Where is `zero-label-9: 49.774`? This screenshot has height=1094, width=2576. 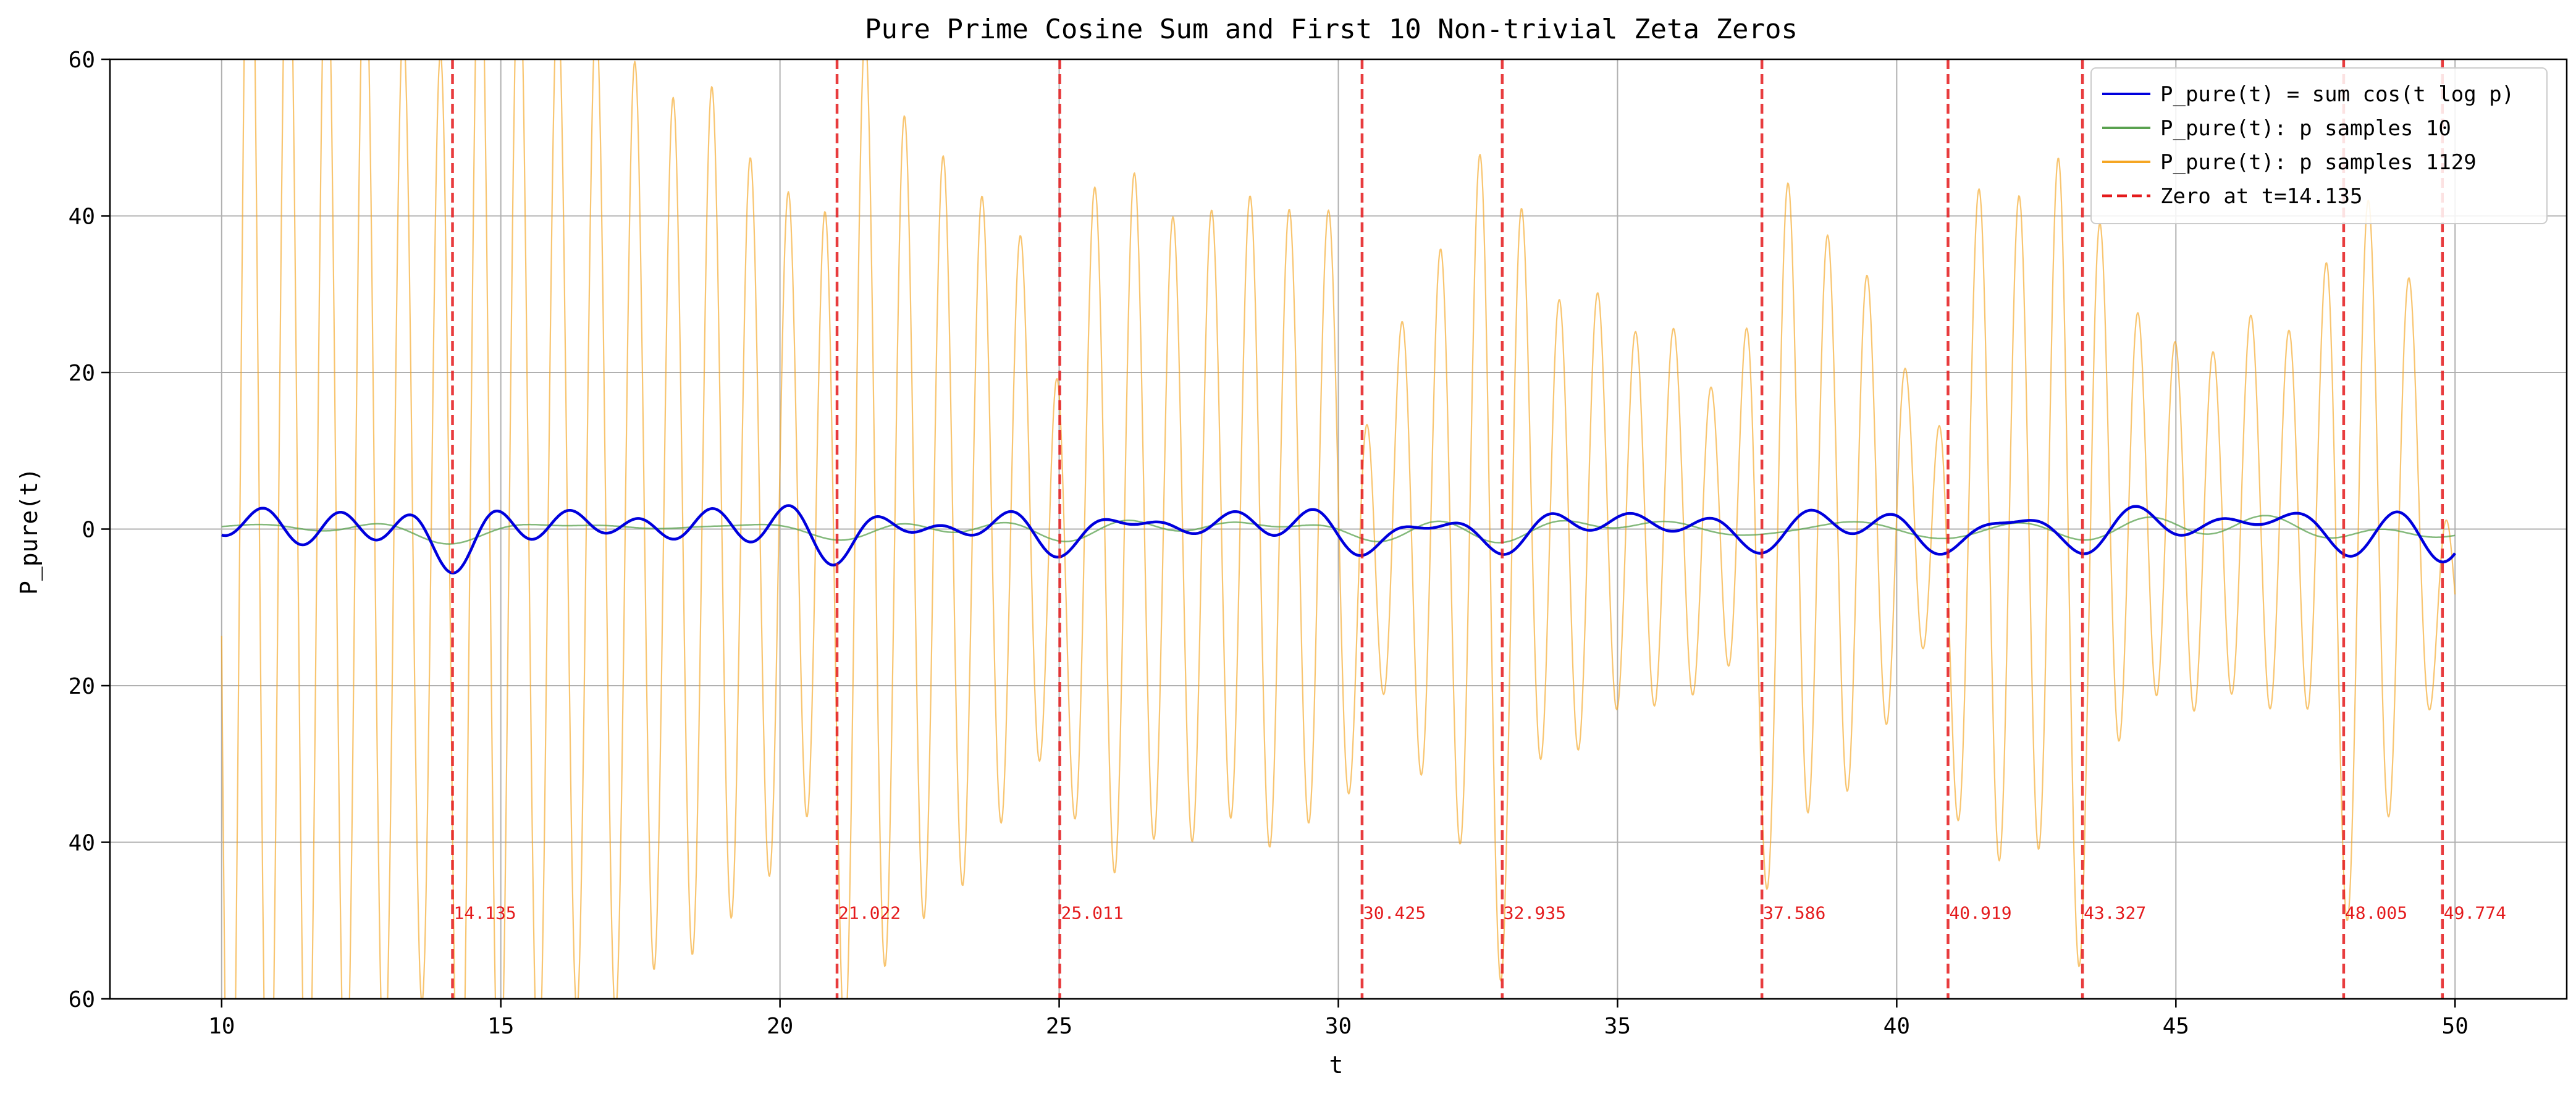
zero-label-9: 49.774 is located at coordinates (2475, 913).